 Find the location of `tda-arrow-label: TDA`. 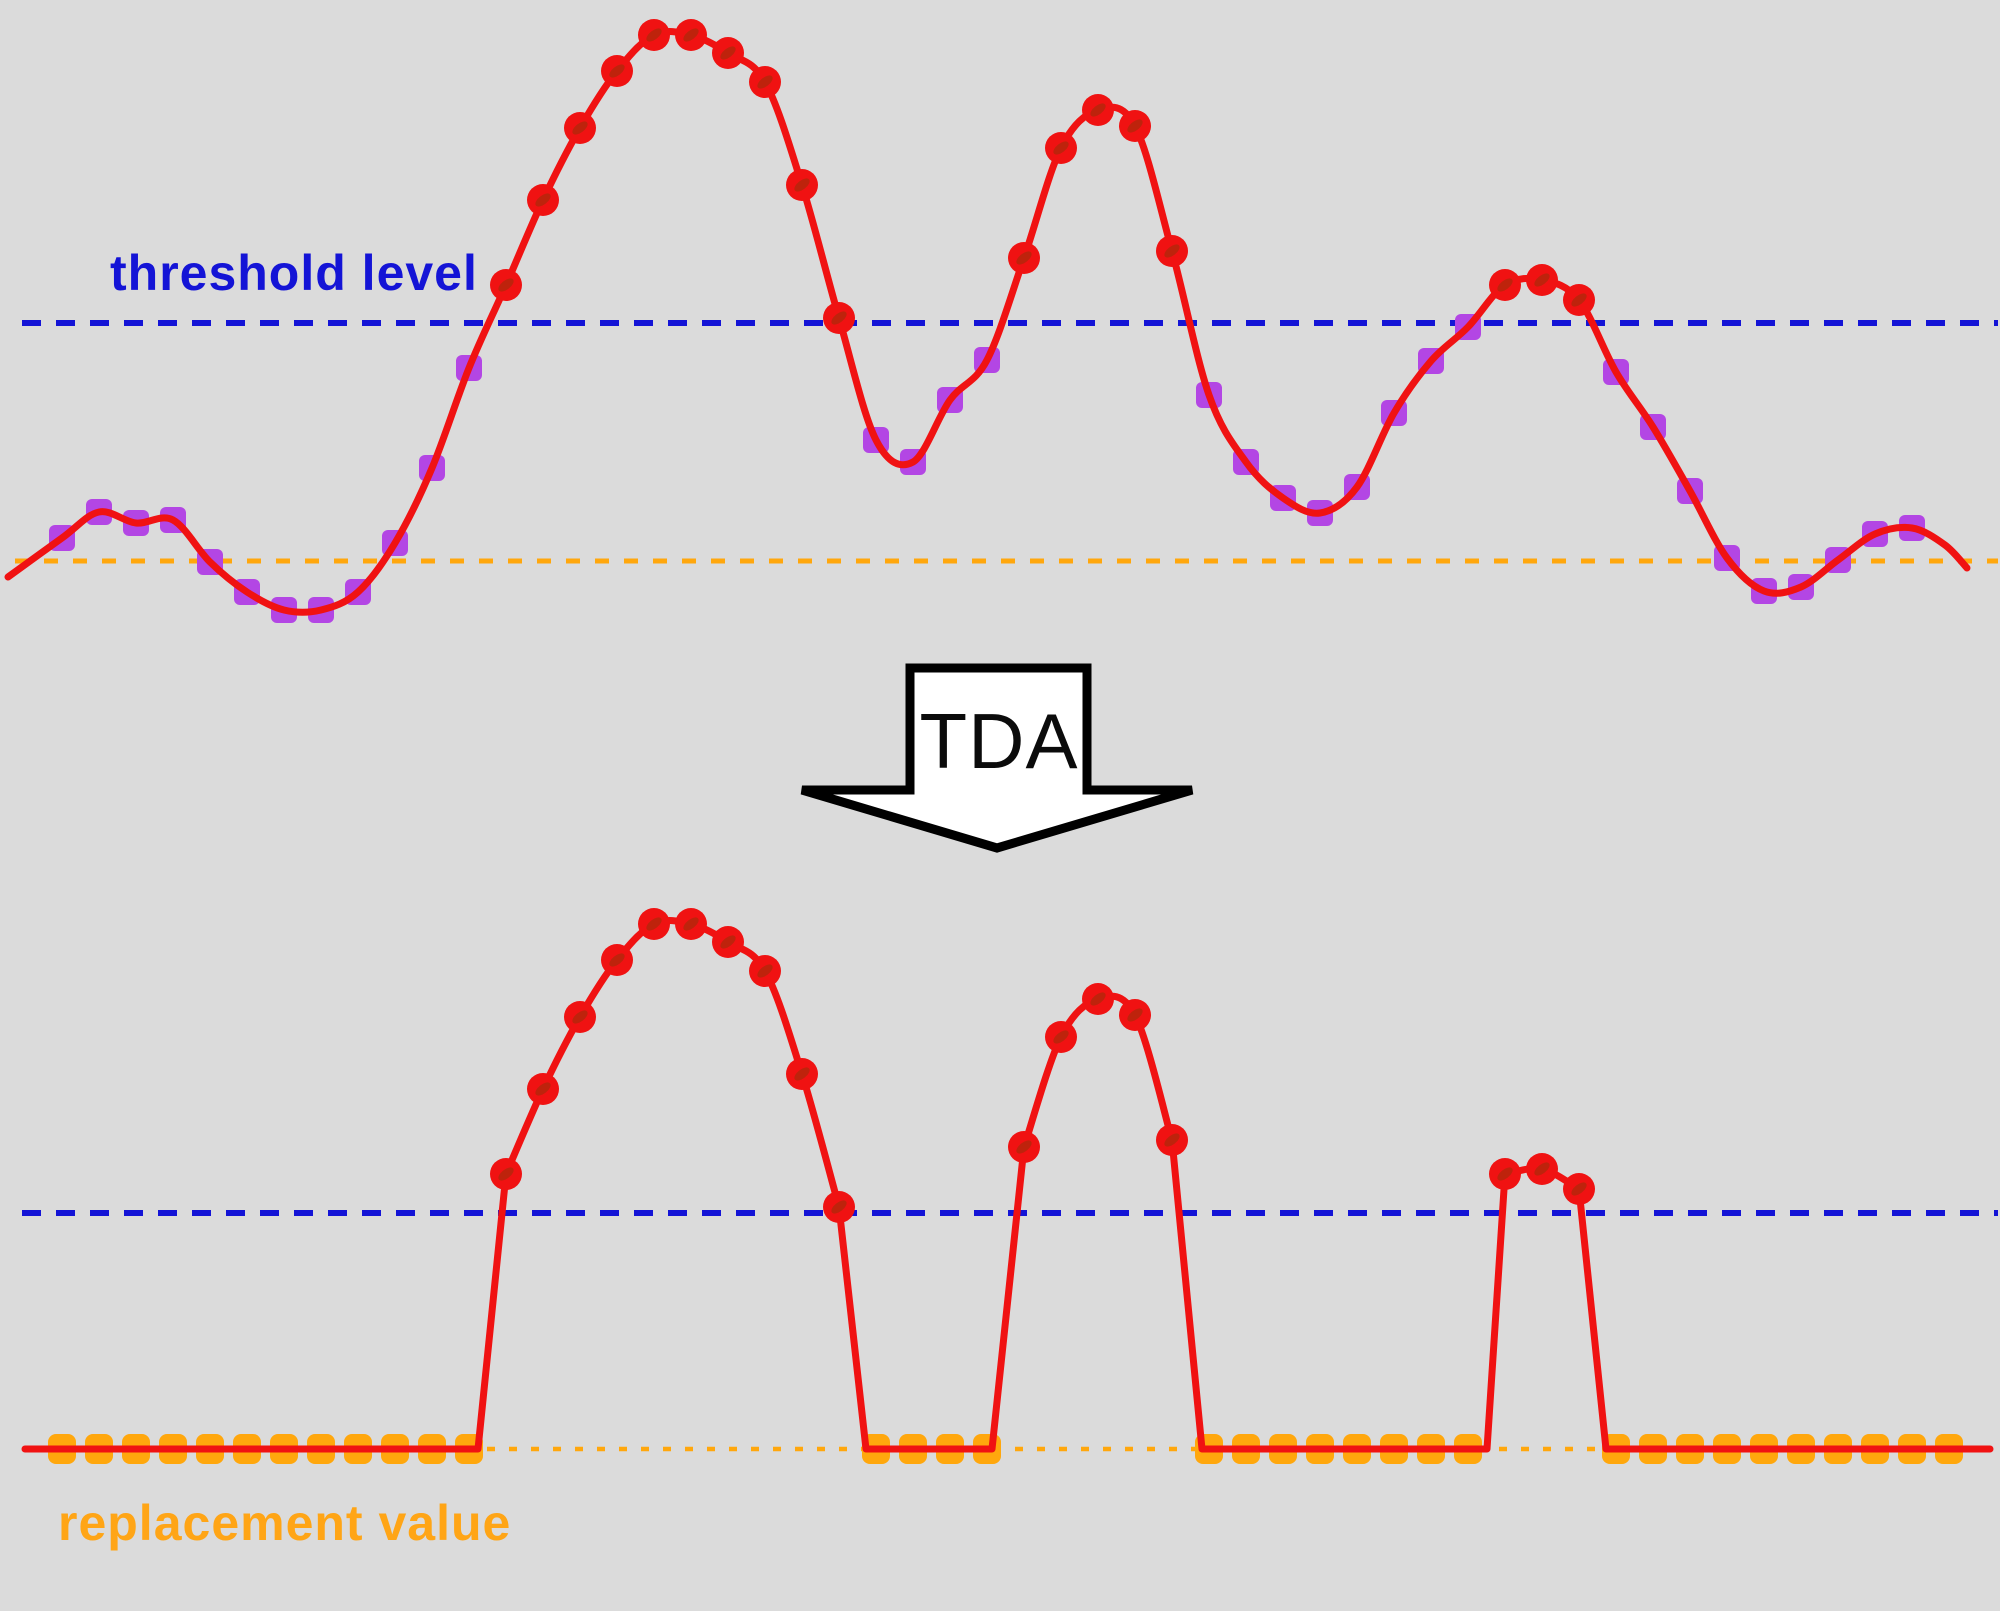

tda-arrow-label: TDA is located at coordinates (999, 741).